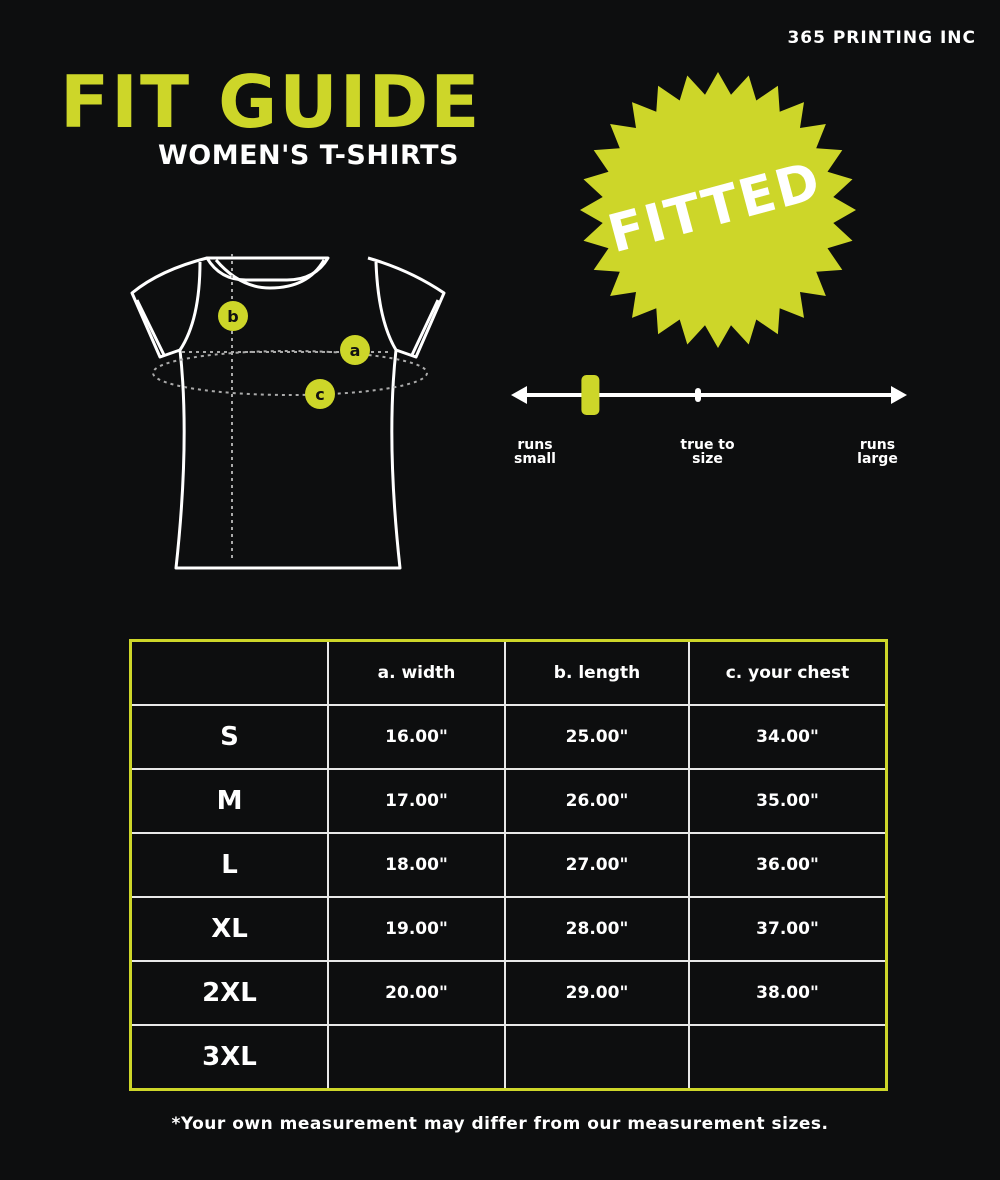  What do you see at coordinates (229, 993) in the screenshot?
I see `size-label: 2XL` at bounding box center [229, 993].